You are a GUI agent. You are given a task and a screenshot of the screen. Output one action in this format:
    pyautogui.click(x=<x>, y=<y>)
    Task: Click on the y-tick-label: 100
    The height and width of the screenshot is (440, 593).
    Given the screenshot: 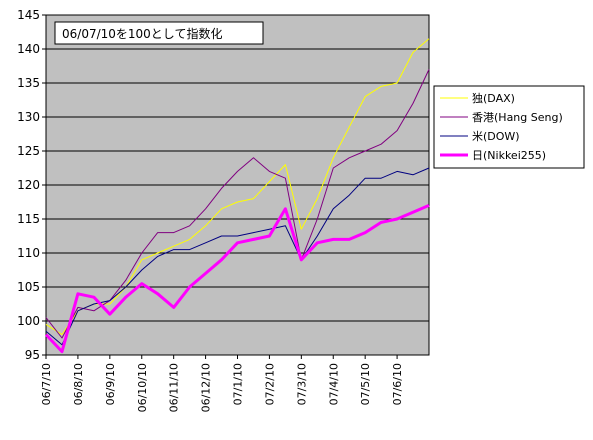 What is the action you would take?
    pyautogui.click(x=28, y=321)
    